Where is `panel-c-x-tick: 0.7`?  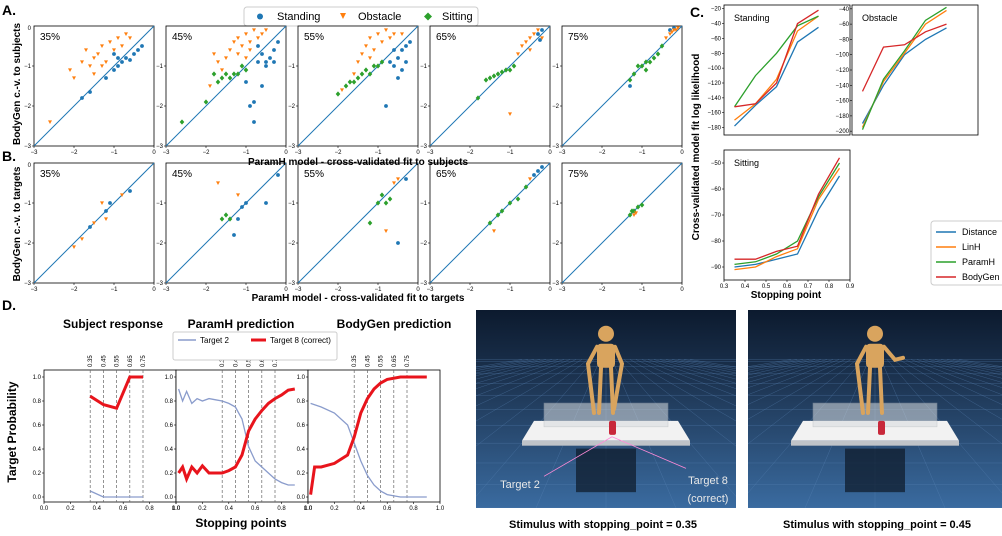
panel-c-x-tick: 0.7 is located at coordinates (808, 287).